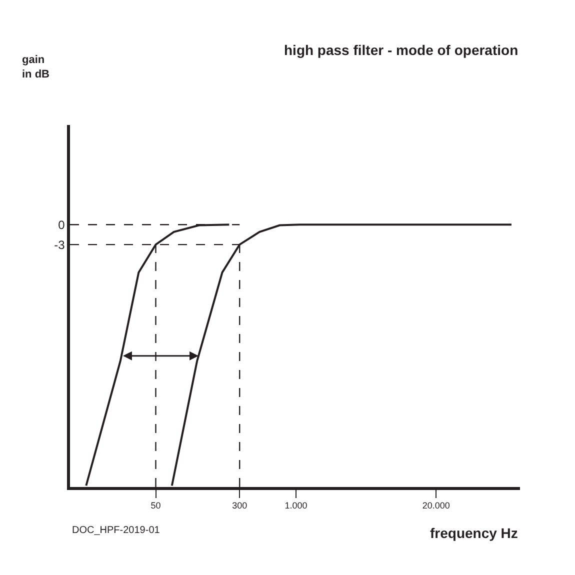 The height and width of the screenshot is (575, 575). I want to click on y-tick-label: -3, so click(60, 245).